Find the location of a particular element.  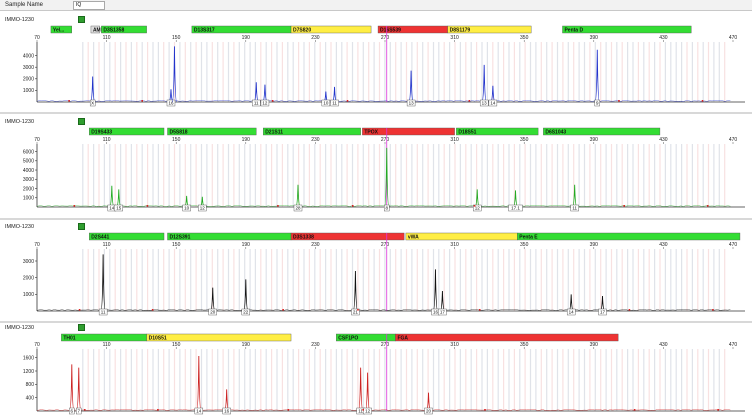

sample-name-field: IQ is located at coordinates (89, 5).